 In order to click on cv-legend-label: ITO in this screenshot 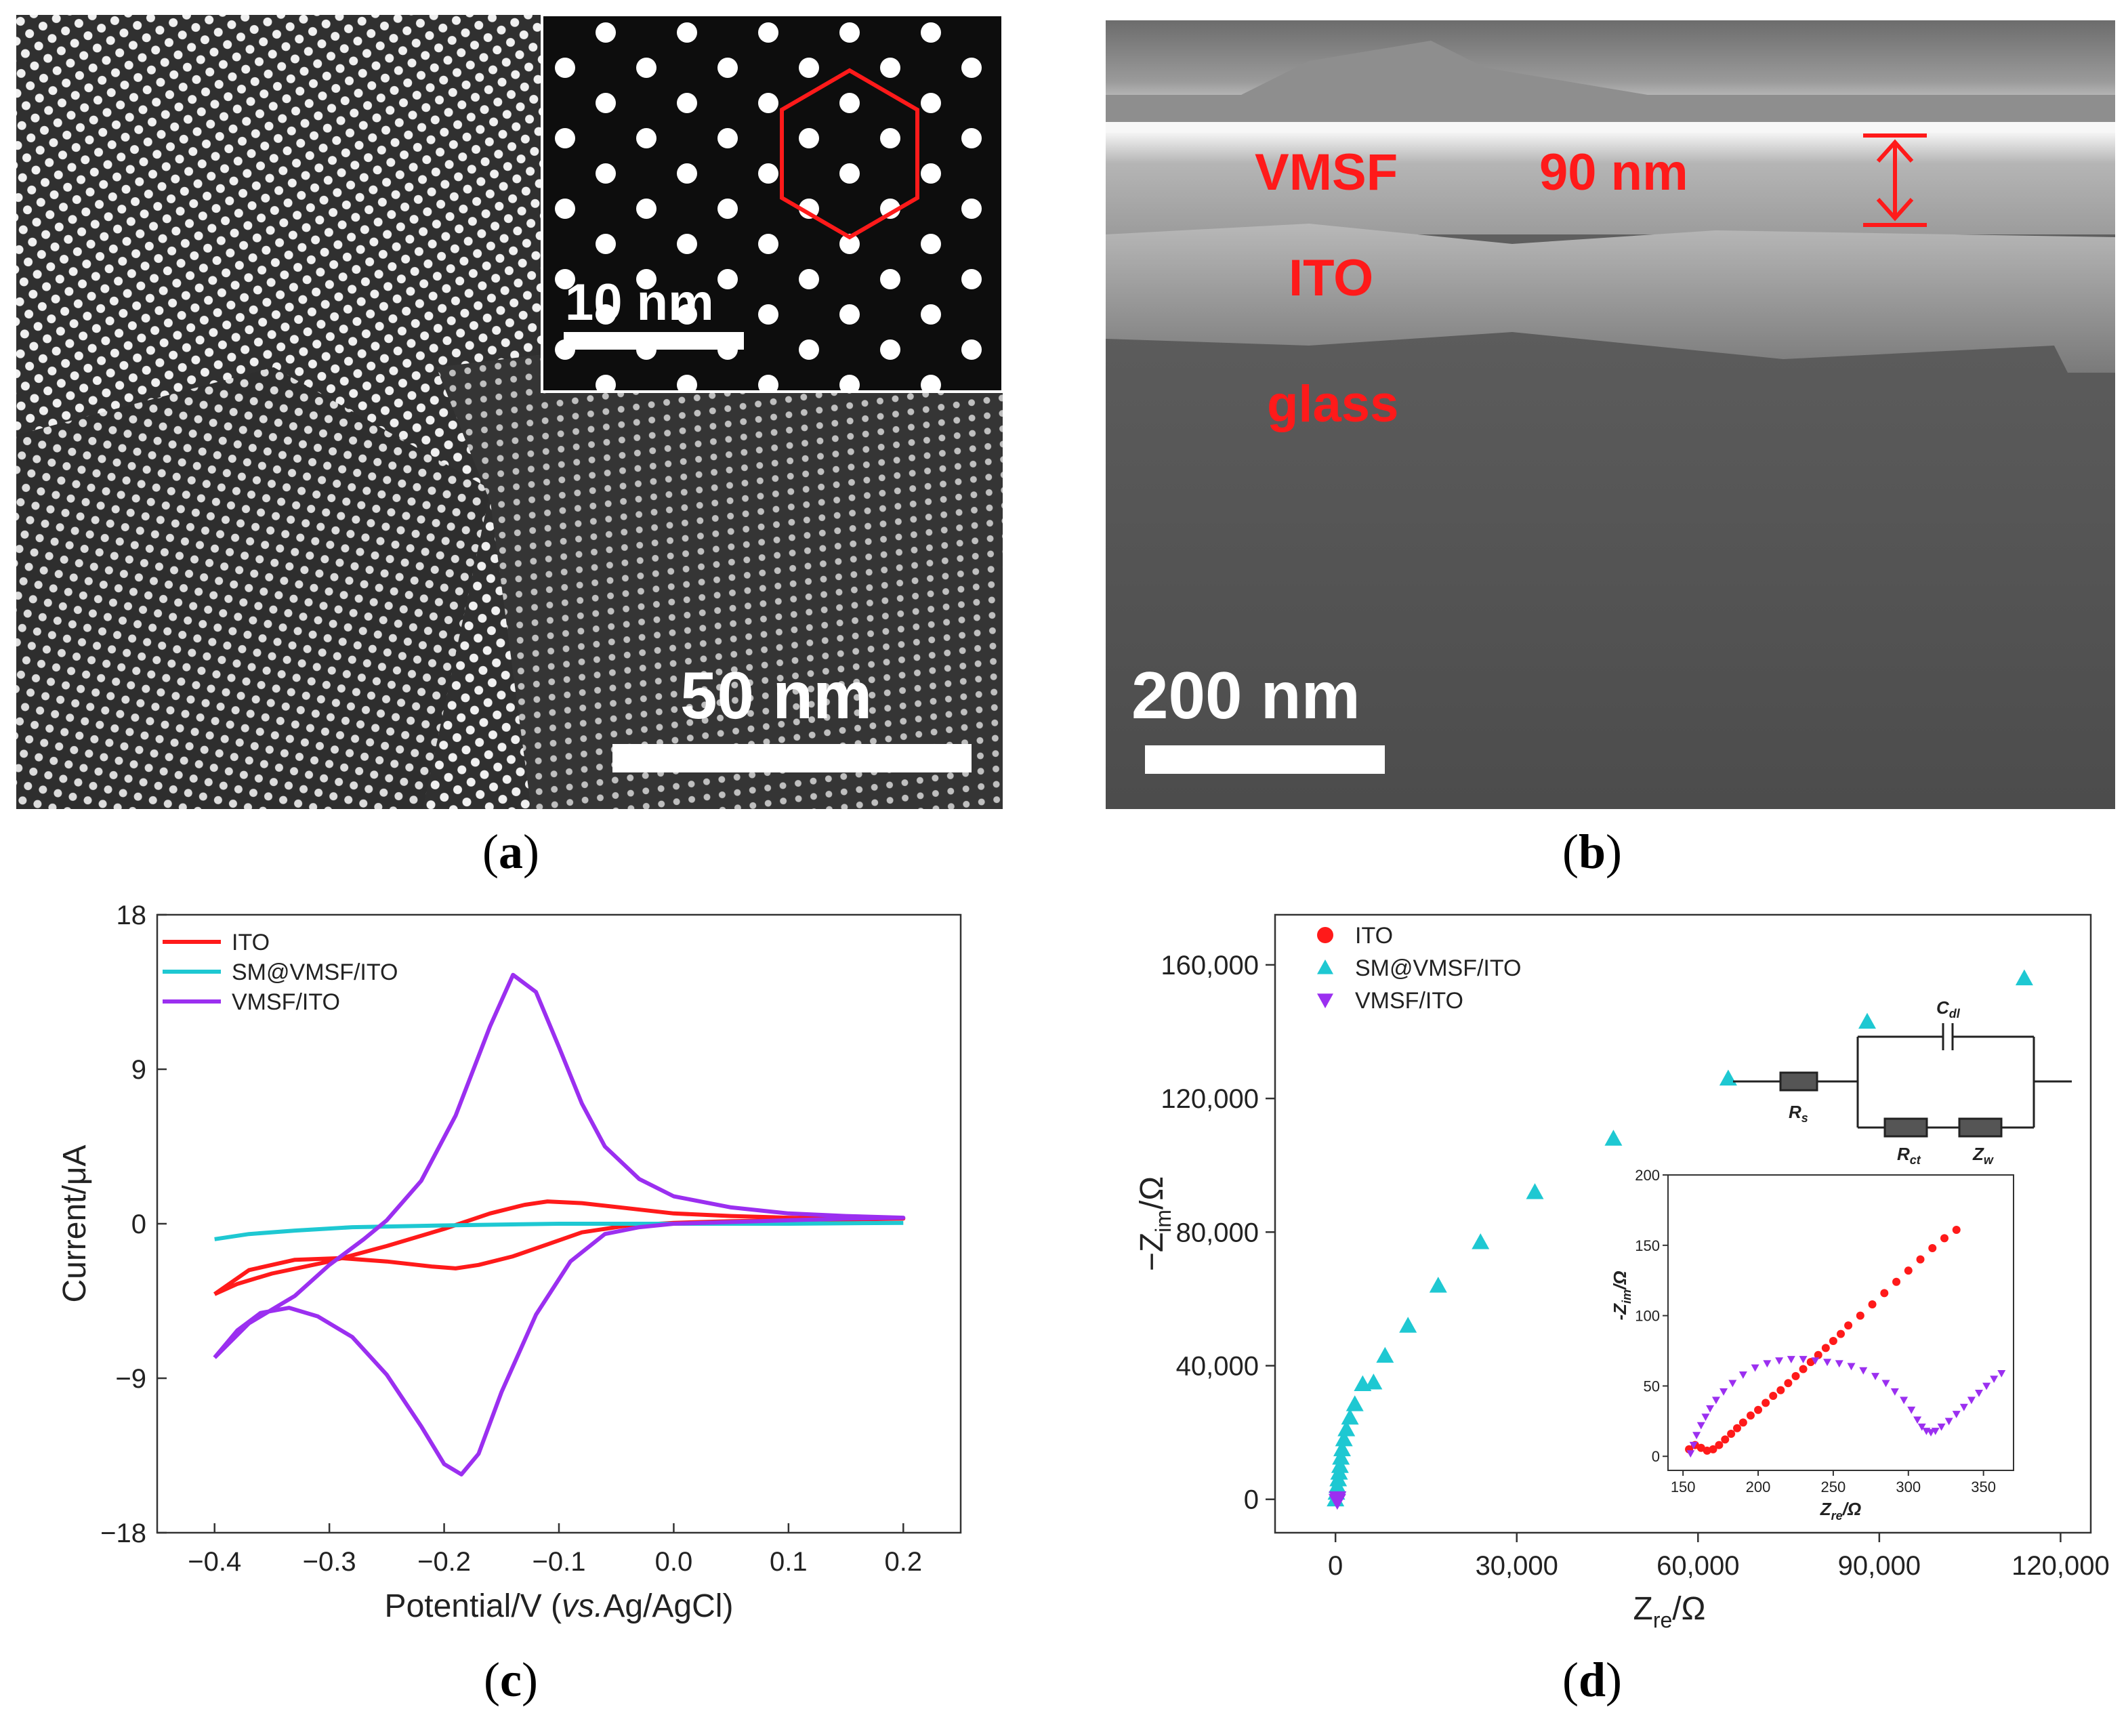, I will do `click(251, 942)`.